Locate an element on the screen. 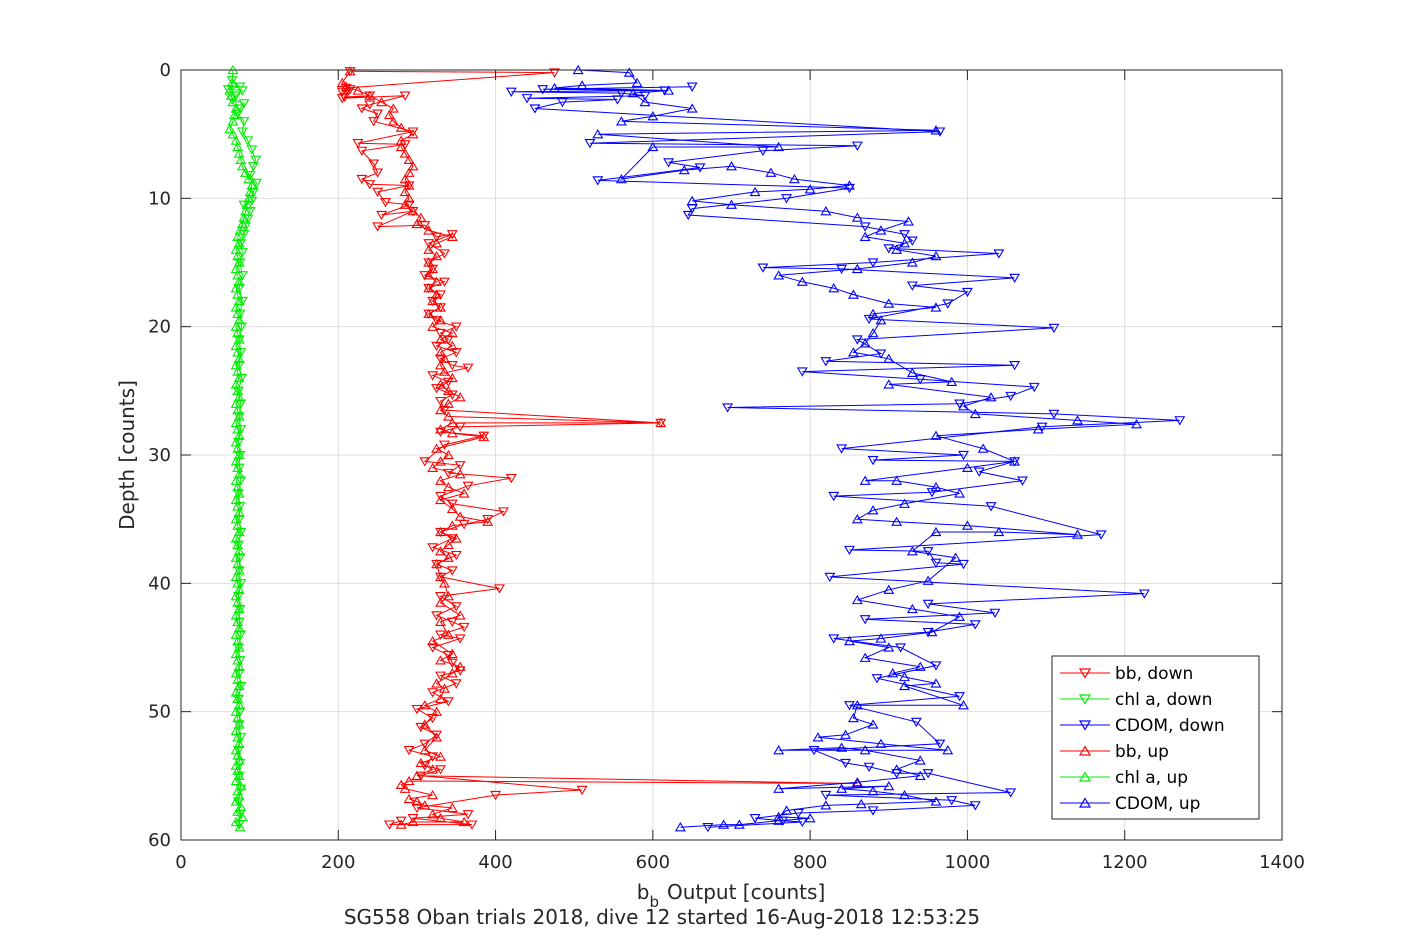 The height and width of the screenshot is (945, 1417). x-tick-label: 1000 is located at coordinates (968, 862).